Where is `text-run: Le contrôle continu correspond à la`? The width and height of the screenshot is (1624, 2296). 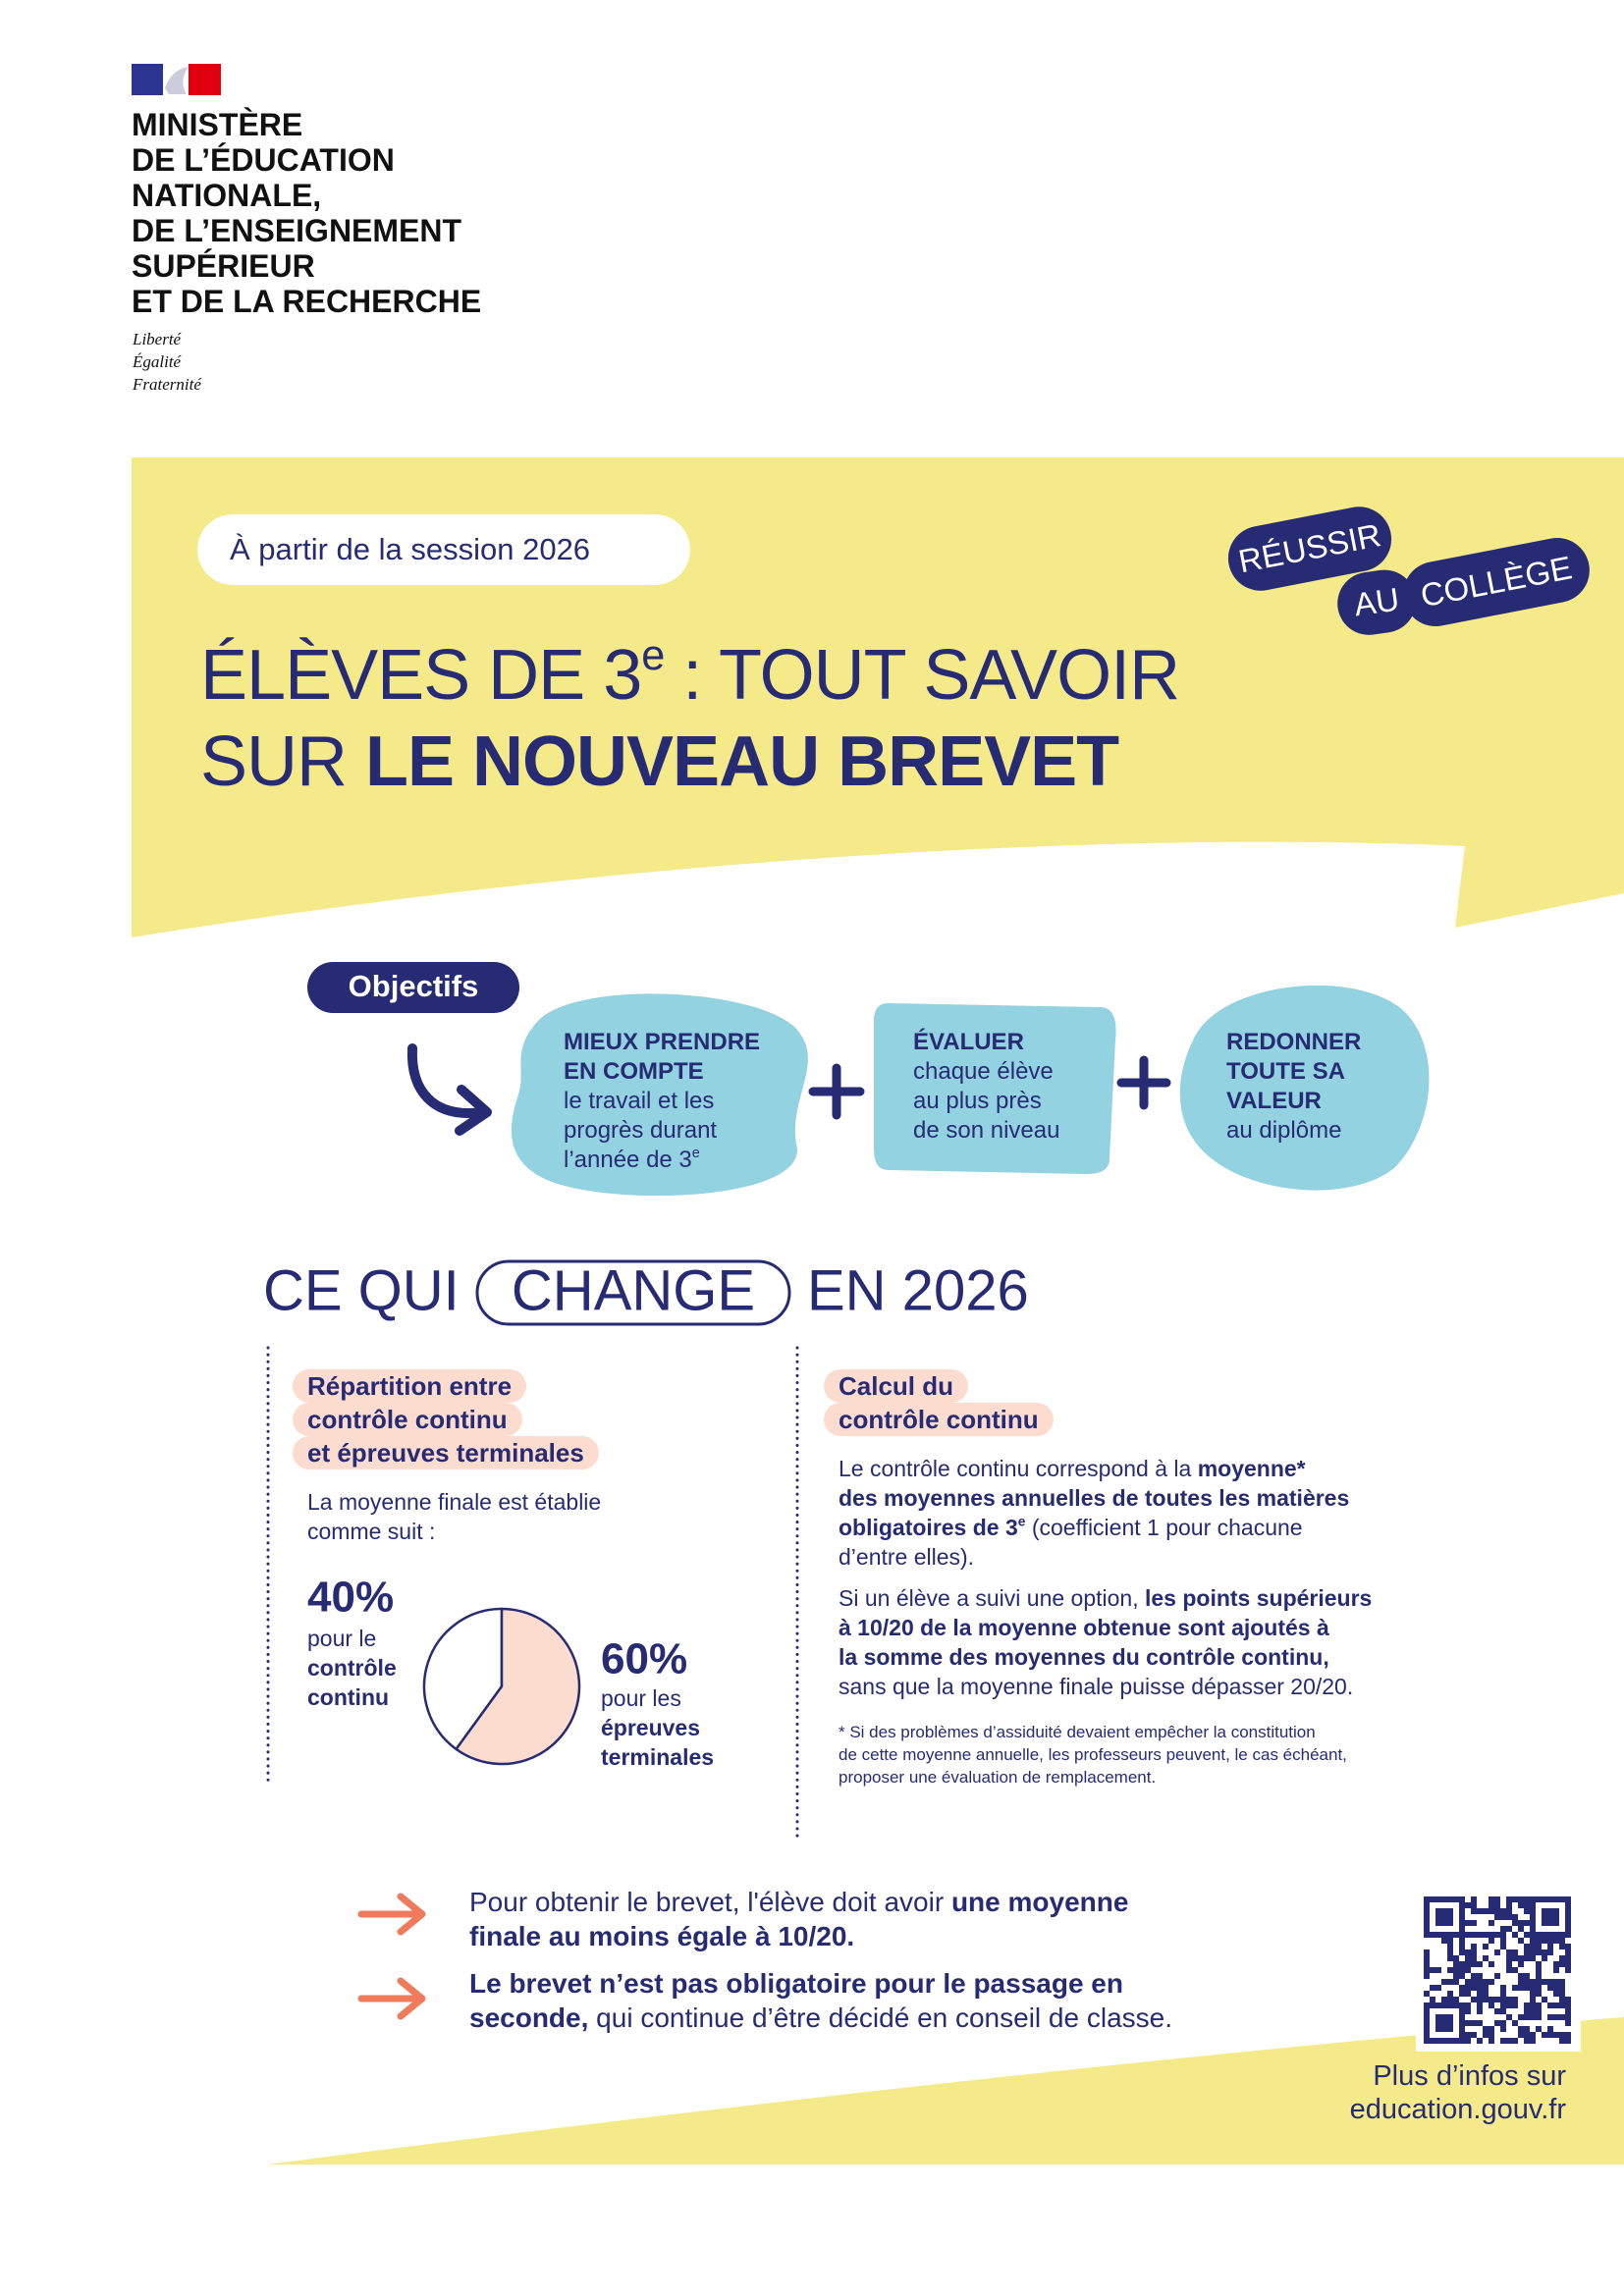 text-run: Le contrôle continu correspond à la is located at coordinates (1018, 1468).